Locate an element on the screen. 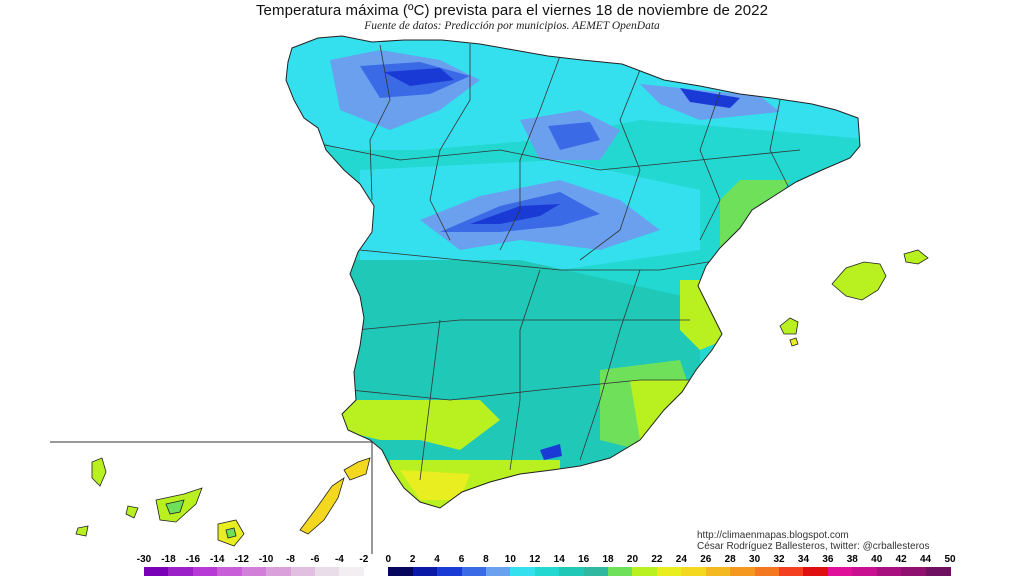 Image resolution: width=1024 pixels, height=576 pixels. legend-label: -2 is located at coordinates (364, 559).